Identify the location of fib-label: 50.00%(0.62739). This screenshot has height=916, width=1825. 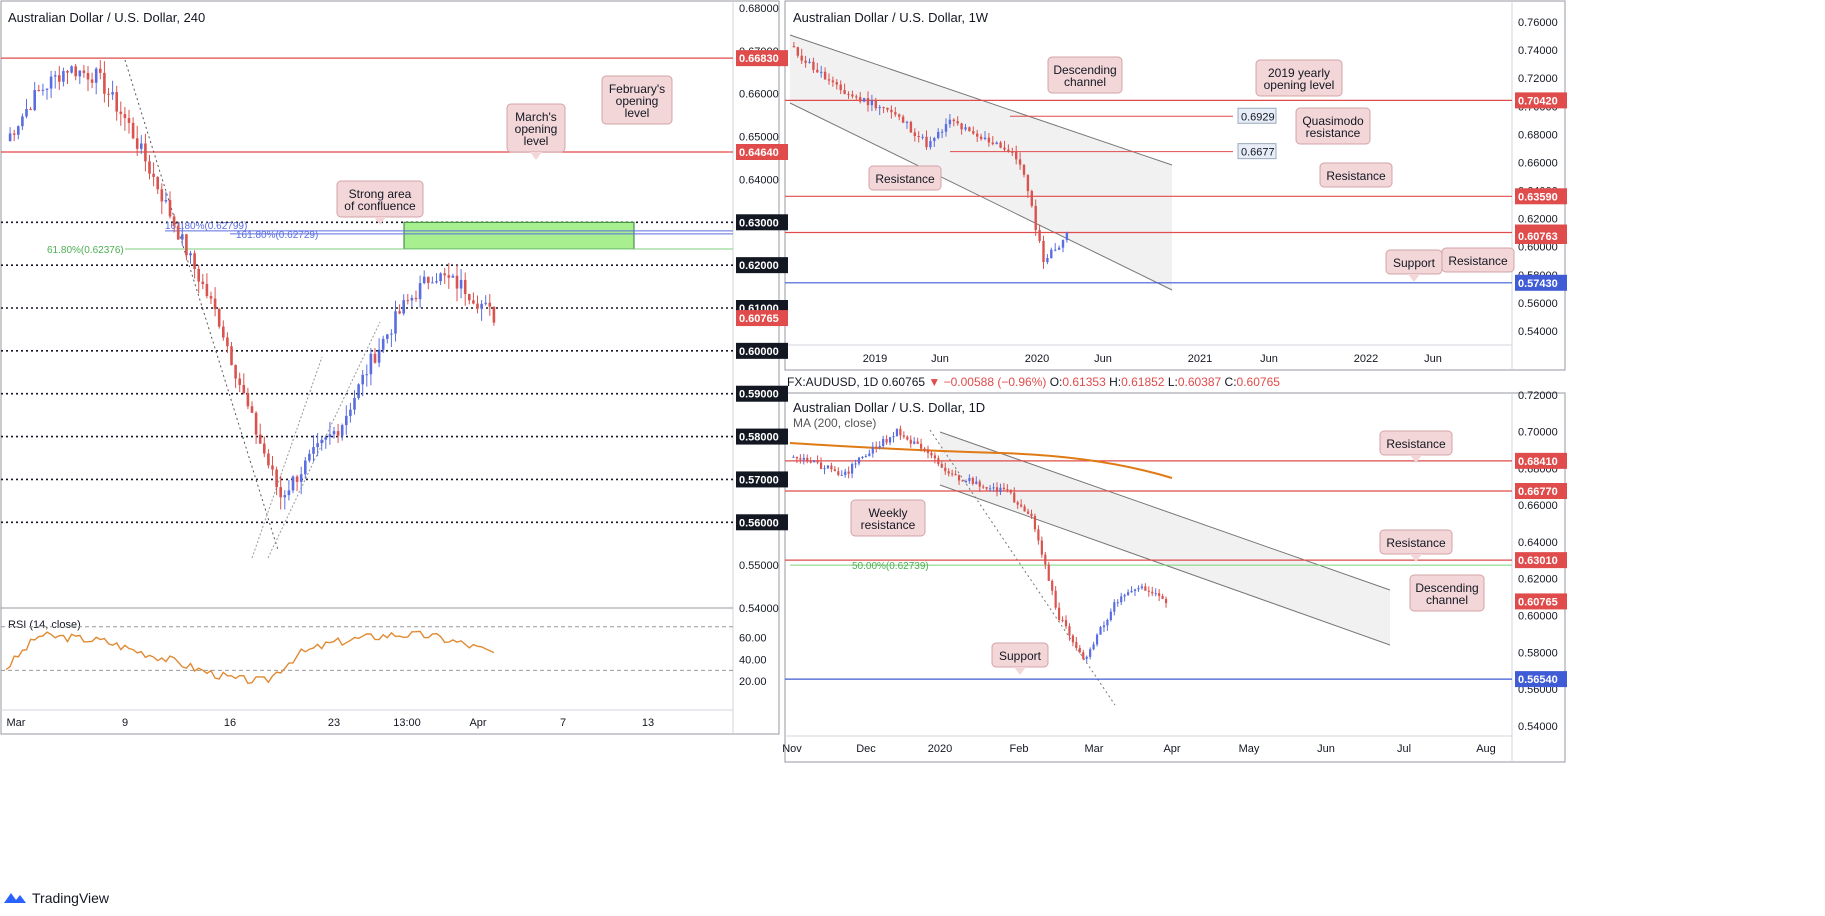
(890, 566).